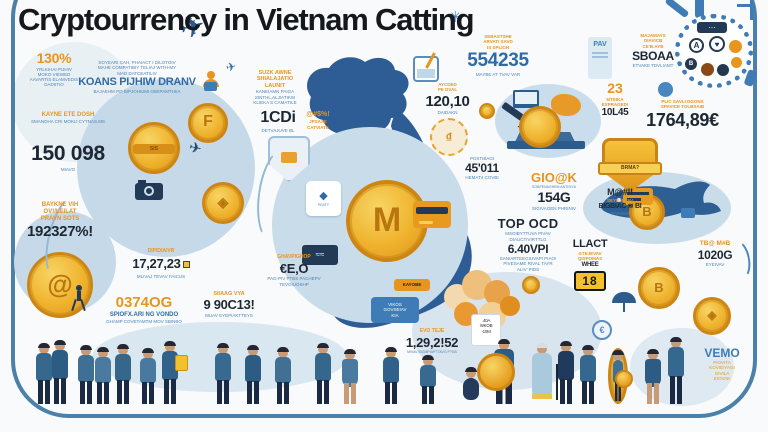 Image resolution: width=768 pixels, height=432 pixels. What do you see at coordinates (630, 165) in the screenshot?
I see `gold-badge-icon: BRMA?` at bounding box center [630, 165].